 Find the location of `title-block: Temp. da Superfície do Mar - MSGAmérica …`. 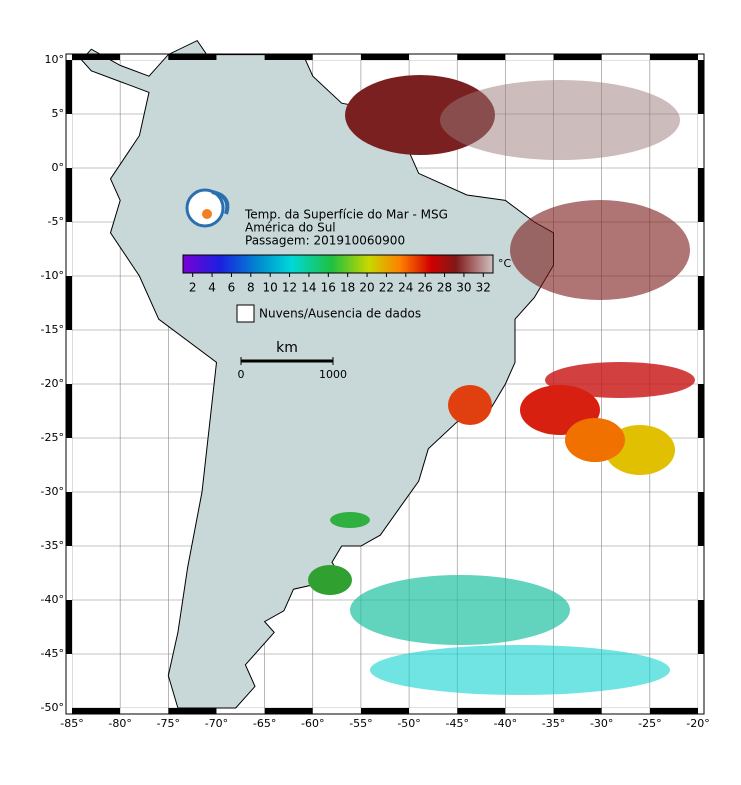

title-block: Temp. da Superfície do Mar - MSGAmérica … is located at coordinates (346, 228).